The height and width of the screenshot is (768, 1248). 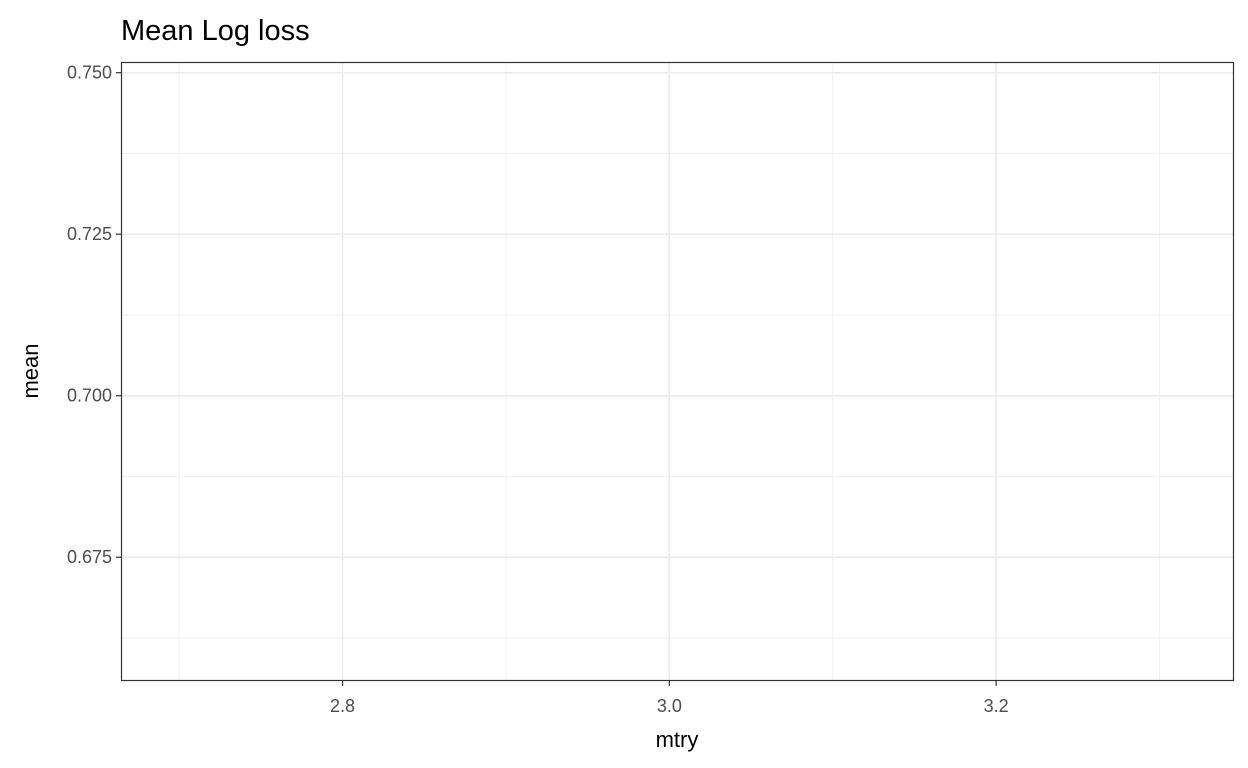 What do you see at coordinates (30, 370) in the screenshot?
I see `y-axis-title: mean` at bounding box center [30, 370].